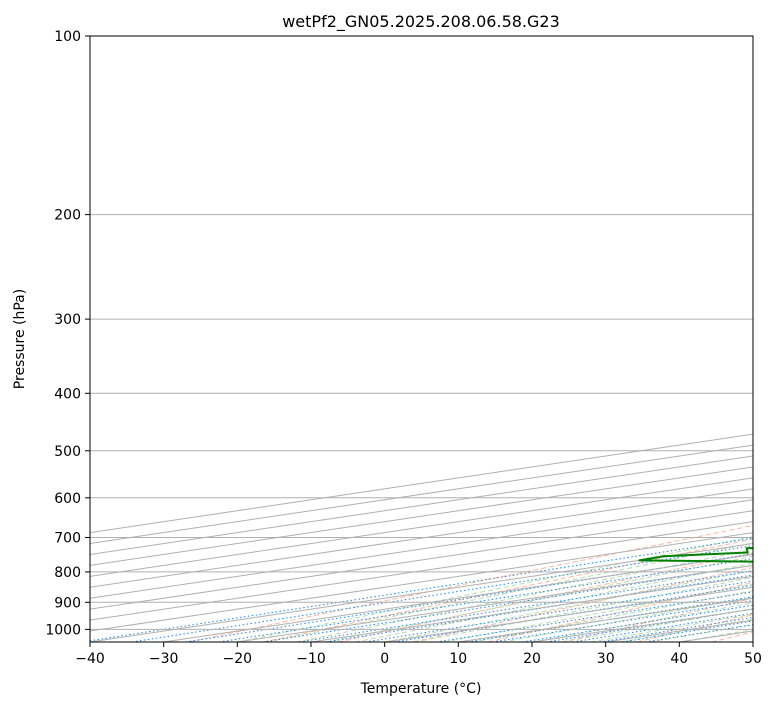 The image size is (775, 708). Describe the element at coordinates (67, 452) in the screenshot. I see `y-tick-label: 500` at that location.